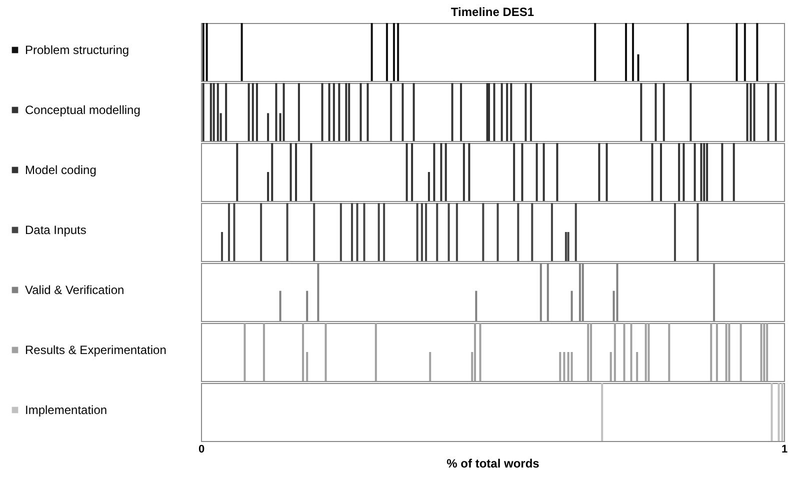 The image size is (811, 498). What do you see at coordinates (493, 463) in the screenshot?
I see `x-axis-title: % of total words` at bounding box center [493, 463].